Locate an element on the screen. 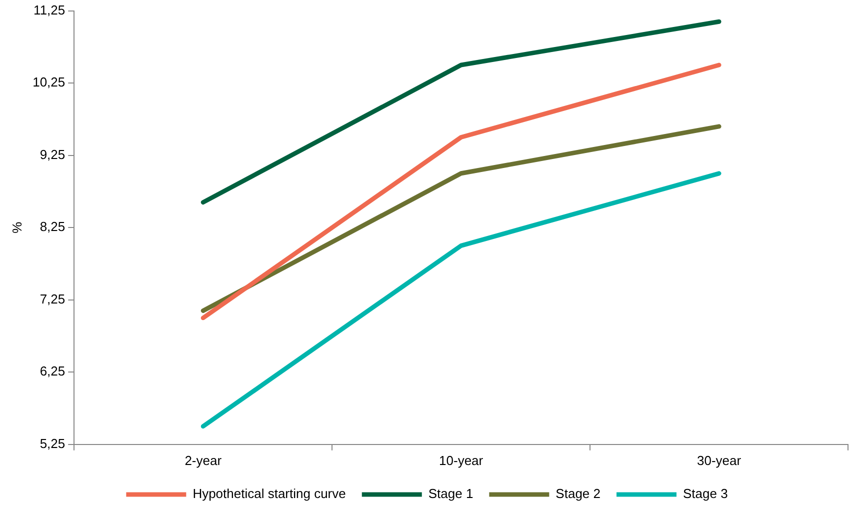  legend-label: Stage 1 is located at coordinates (451, 494).